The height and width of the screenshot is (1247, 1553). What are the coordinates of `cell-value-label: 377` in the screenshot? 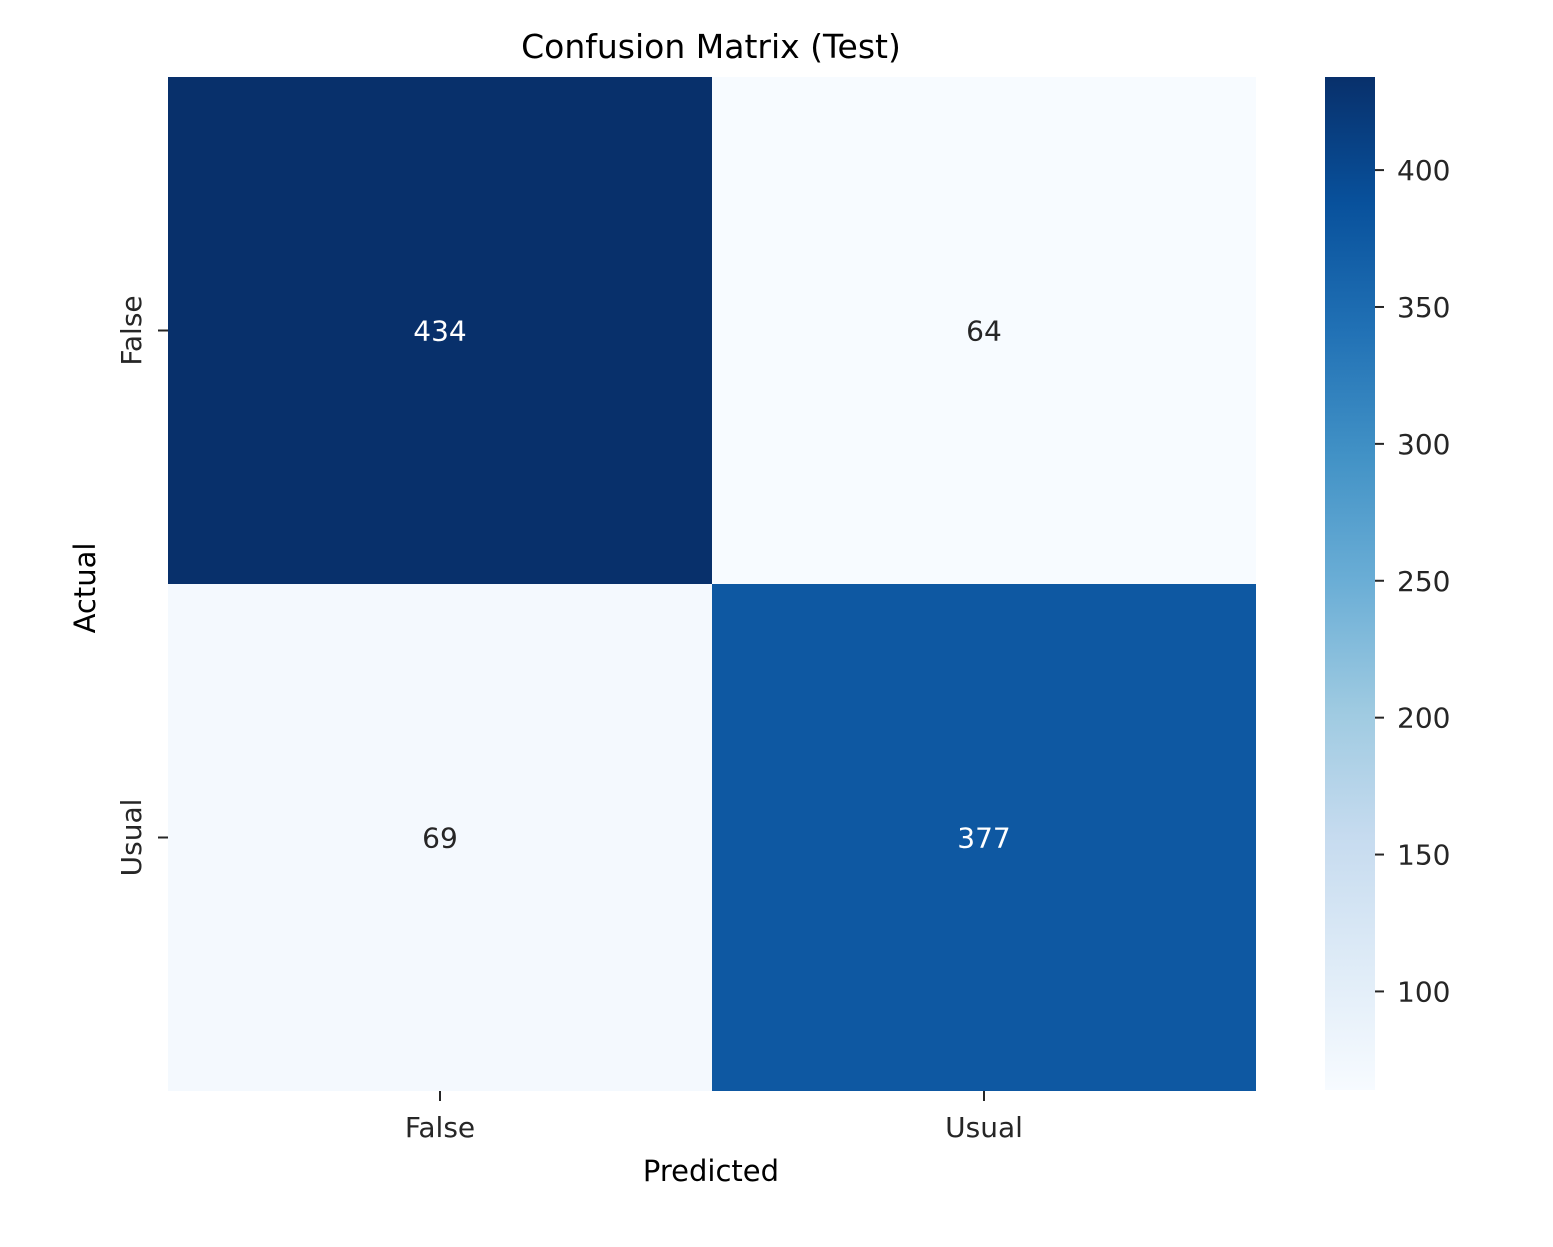 It's located at (983, 838).